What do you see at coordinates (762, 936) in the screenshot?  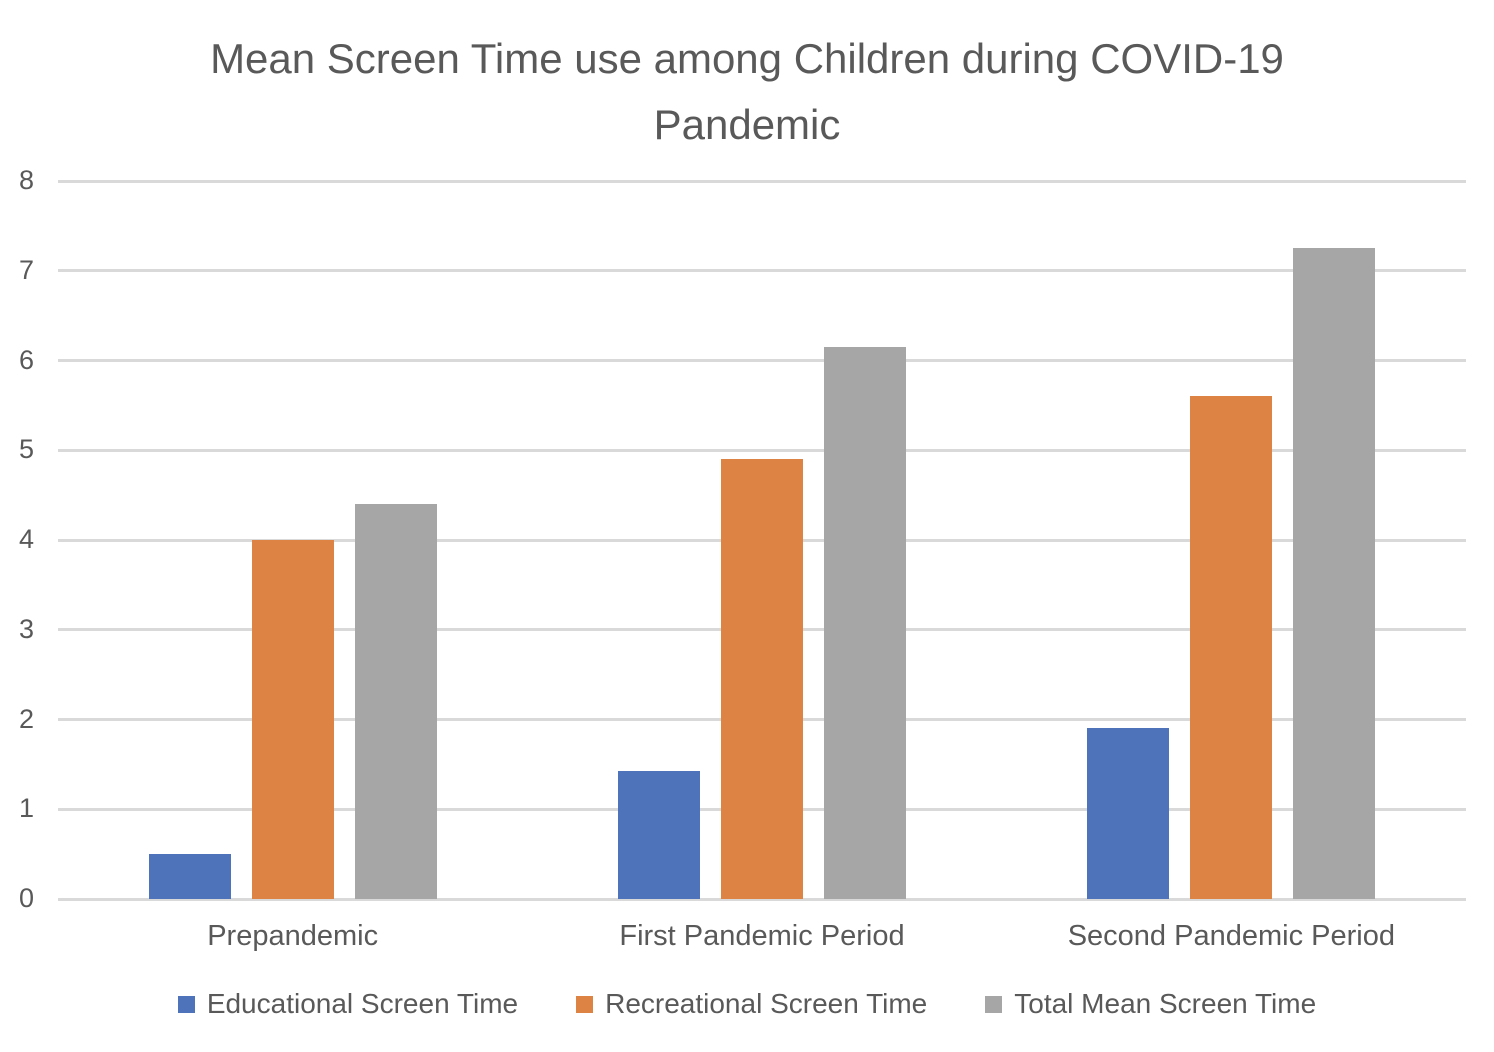 I see `x-axis-category-label: First Pandemic Period` at bounding box center [762, 936].